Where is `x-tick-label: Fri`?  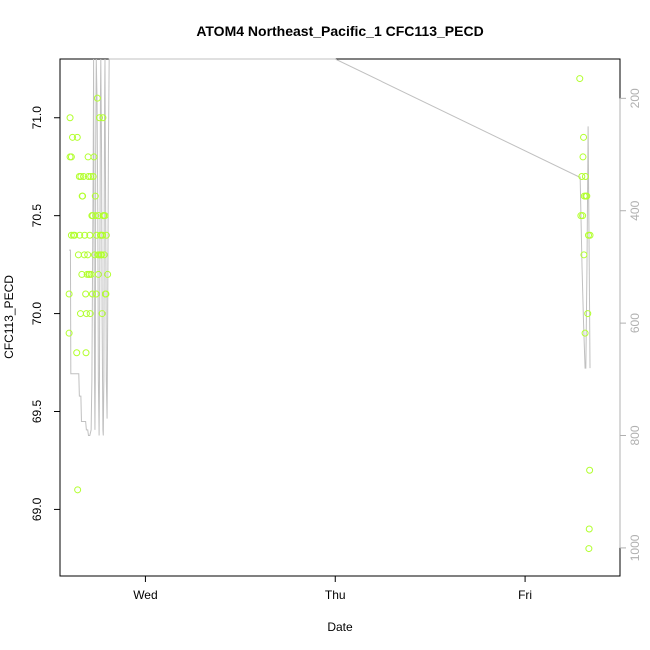 x-tick-label: Fri is located at coordinates (525, 595).